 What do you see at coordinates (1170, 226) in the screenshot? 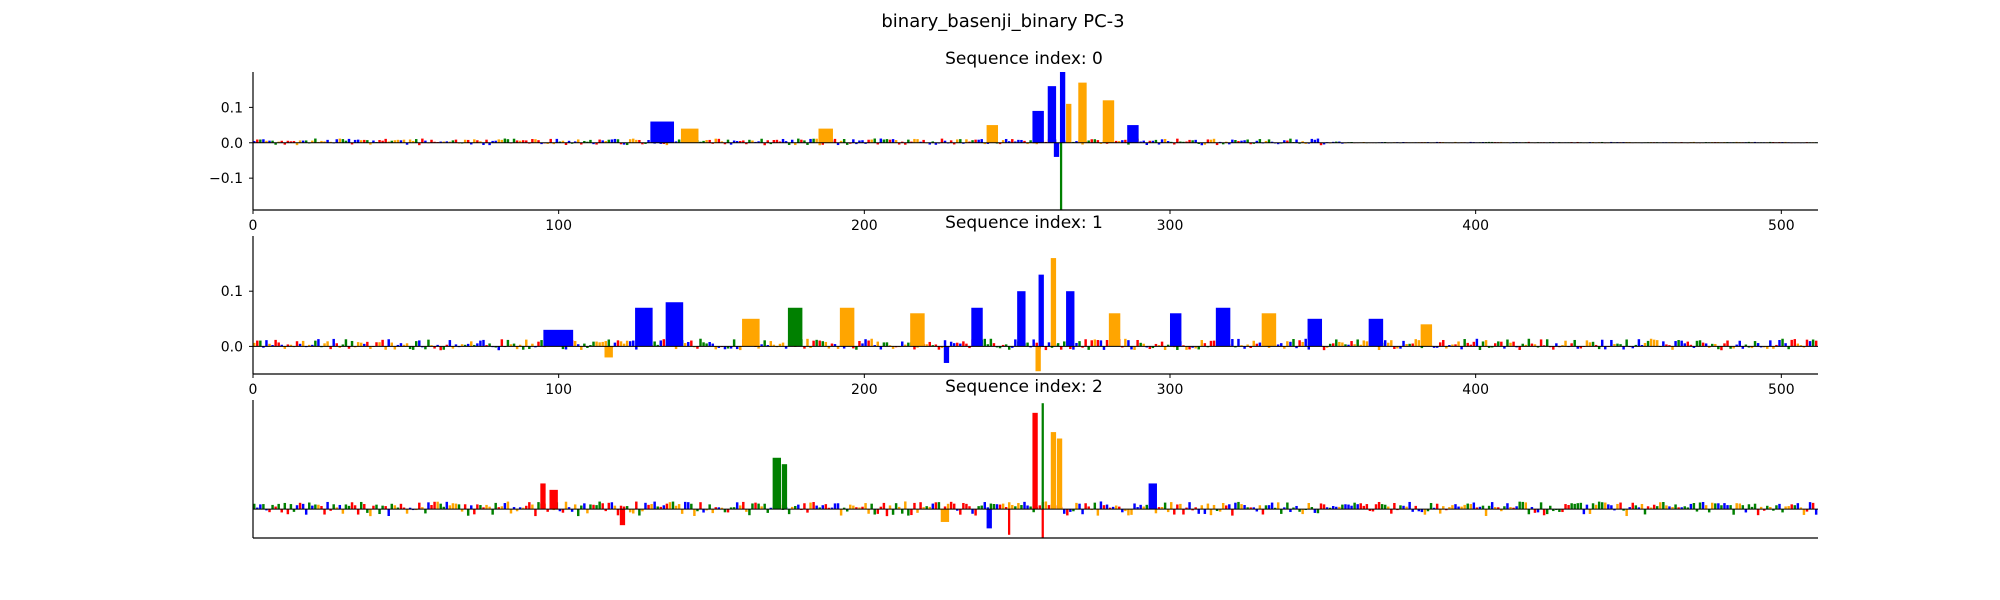
I see `x-tick-label: 300` at bounding box center [1170, 226].